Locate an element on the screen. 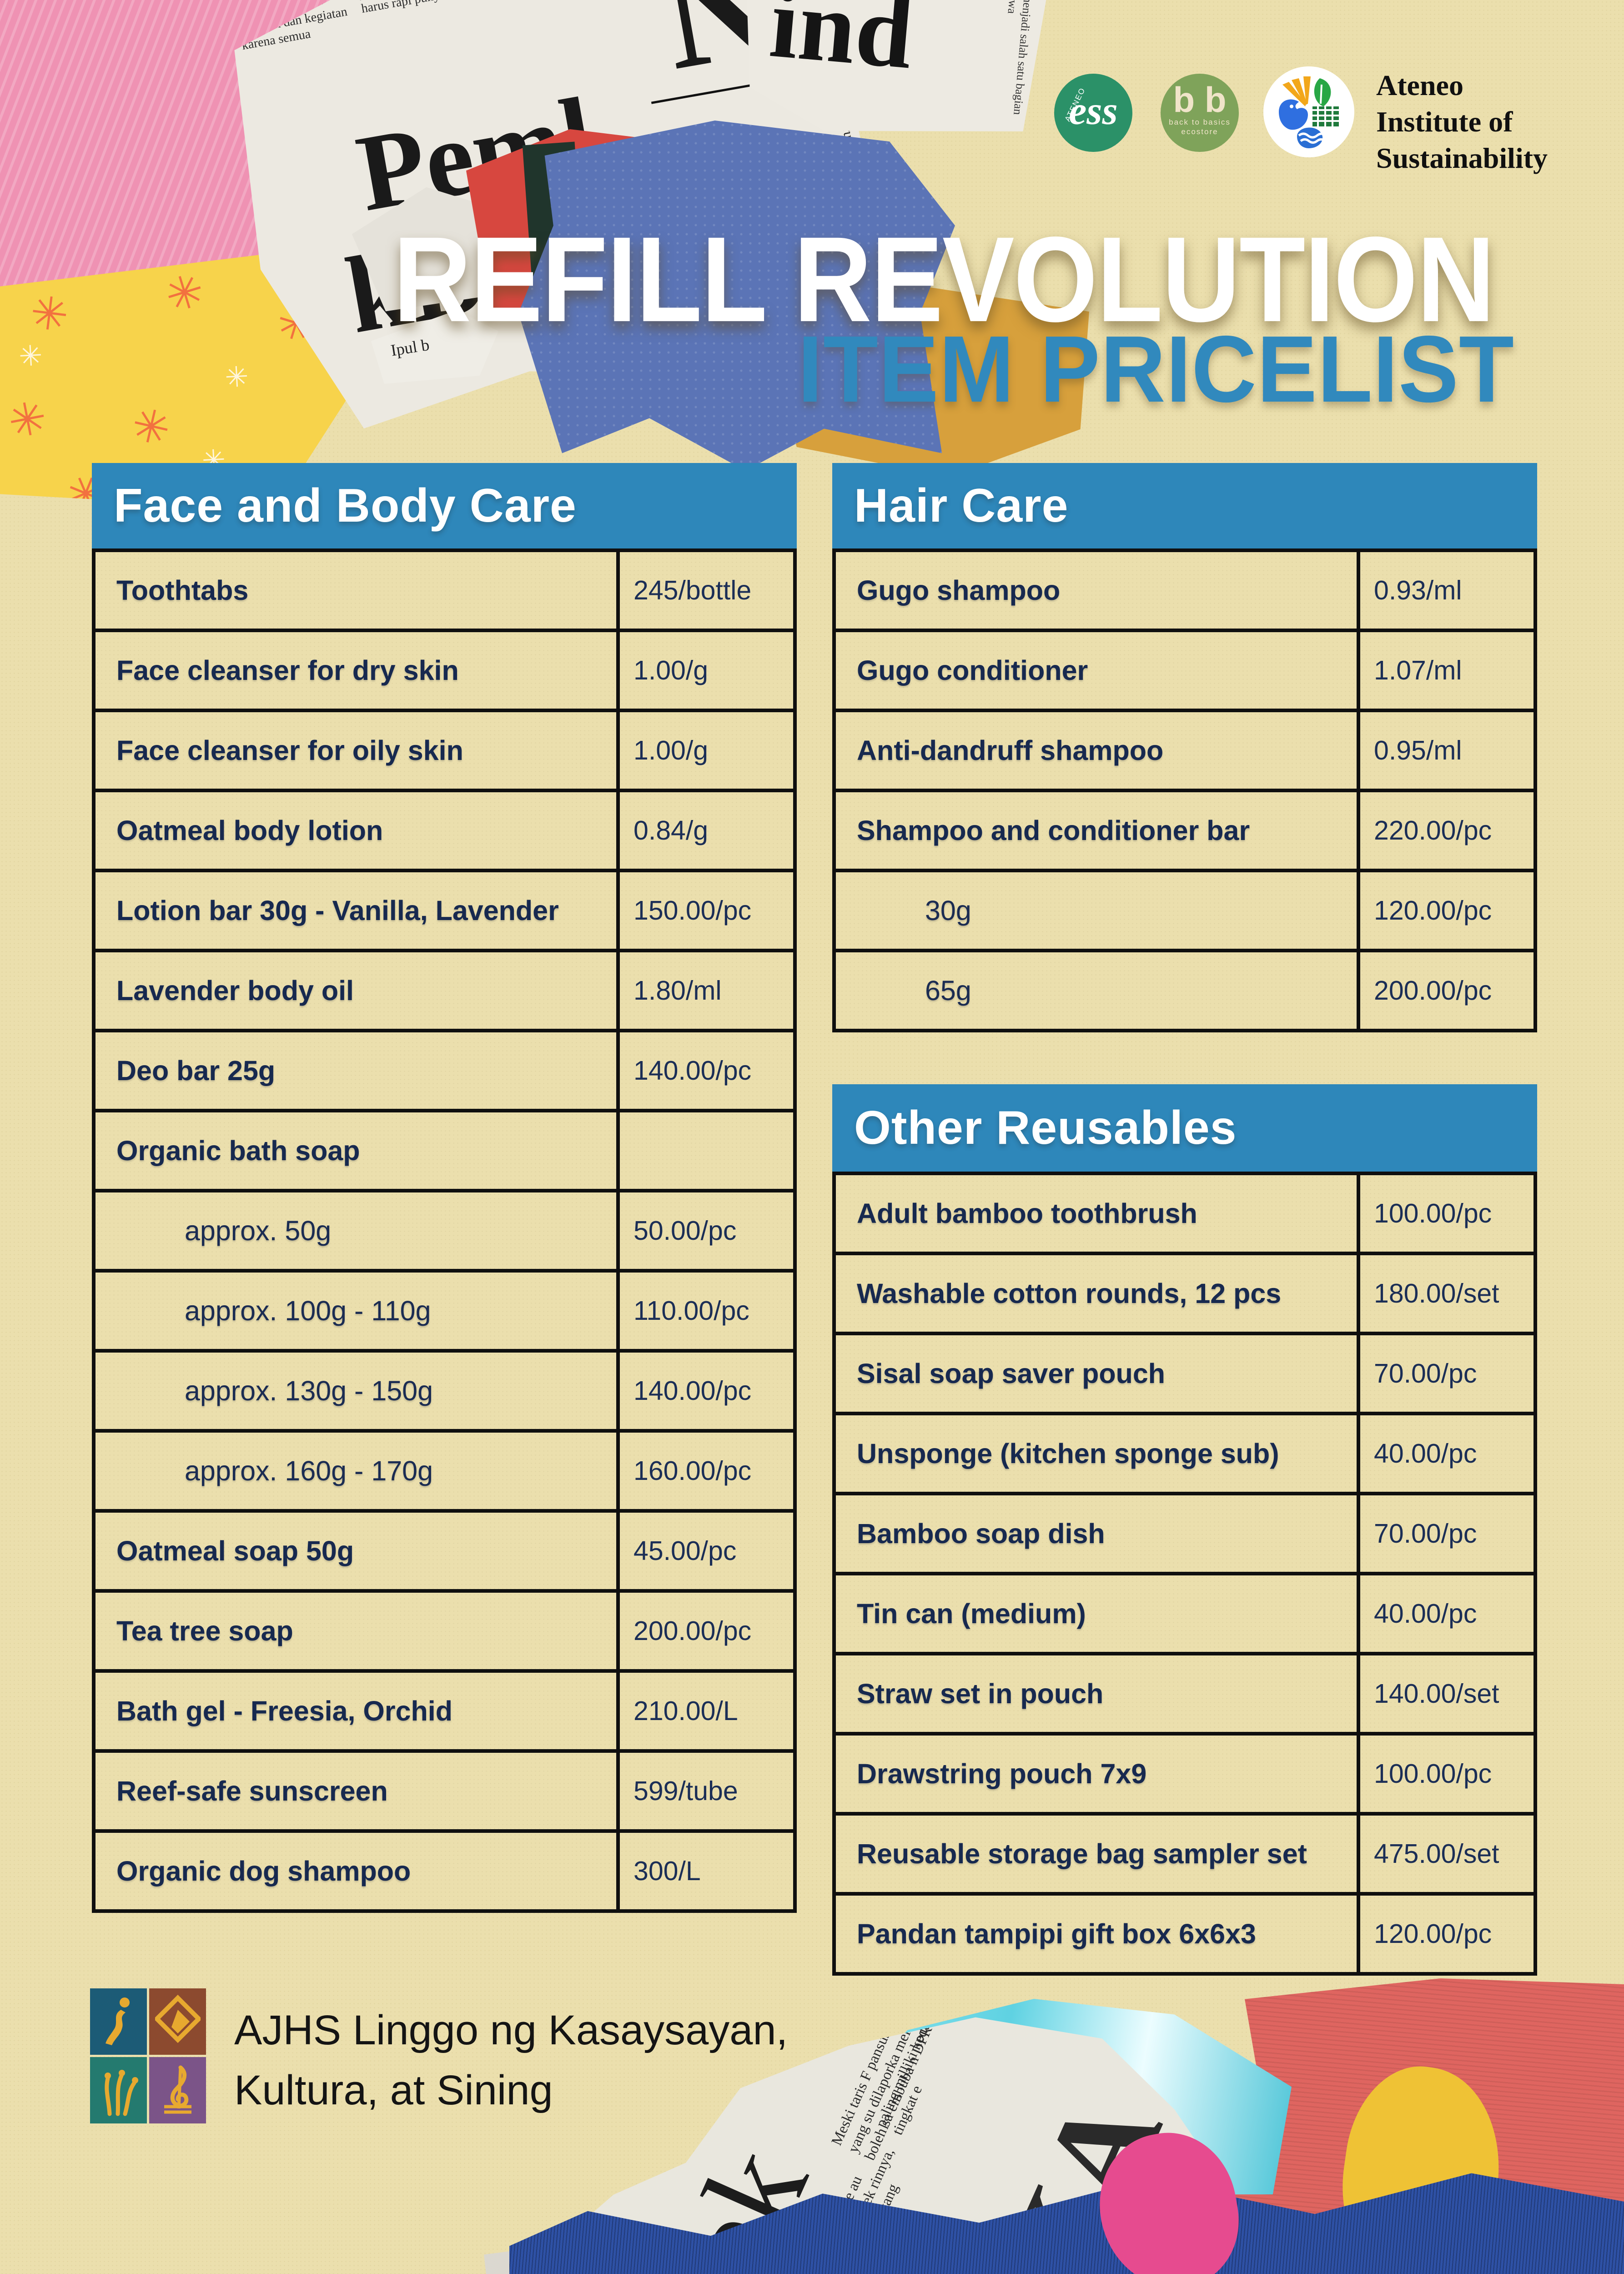 The height and width of the screenshot is (2274, 1624). item-price: 160.00/pc is located at coordinates (706, 1471).